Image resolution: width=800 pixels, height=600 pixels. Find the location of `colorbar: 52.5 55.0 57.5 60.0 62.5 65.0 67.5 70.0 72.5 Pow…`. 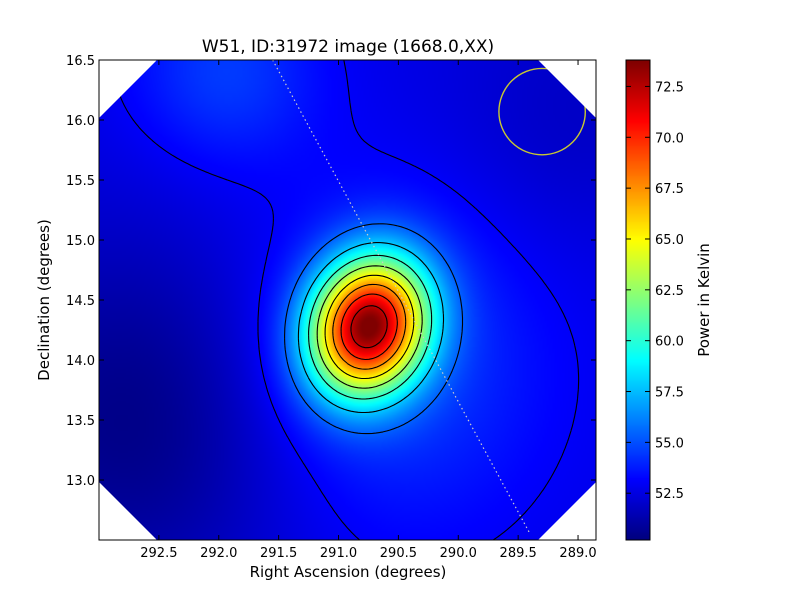

colorbar: 52.5 55.0 57.5 60.0 62.5 65.0 67.5 70.0 72.5 Pow… is located at coordinates (669, 300).